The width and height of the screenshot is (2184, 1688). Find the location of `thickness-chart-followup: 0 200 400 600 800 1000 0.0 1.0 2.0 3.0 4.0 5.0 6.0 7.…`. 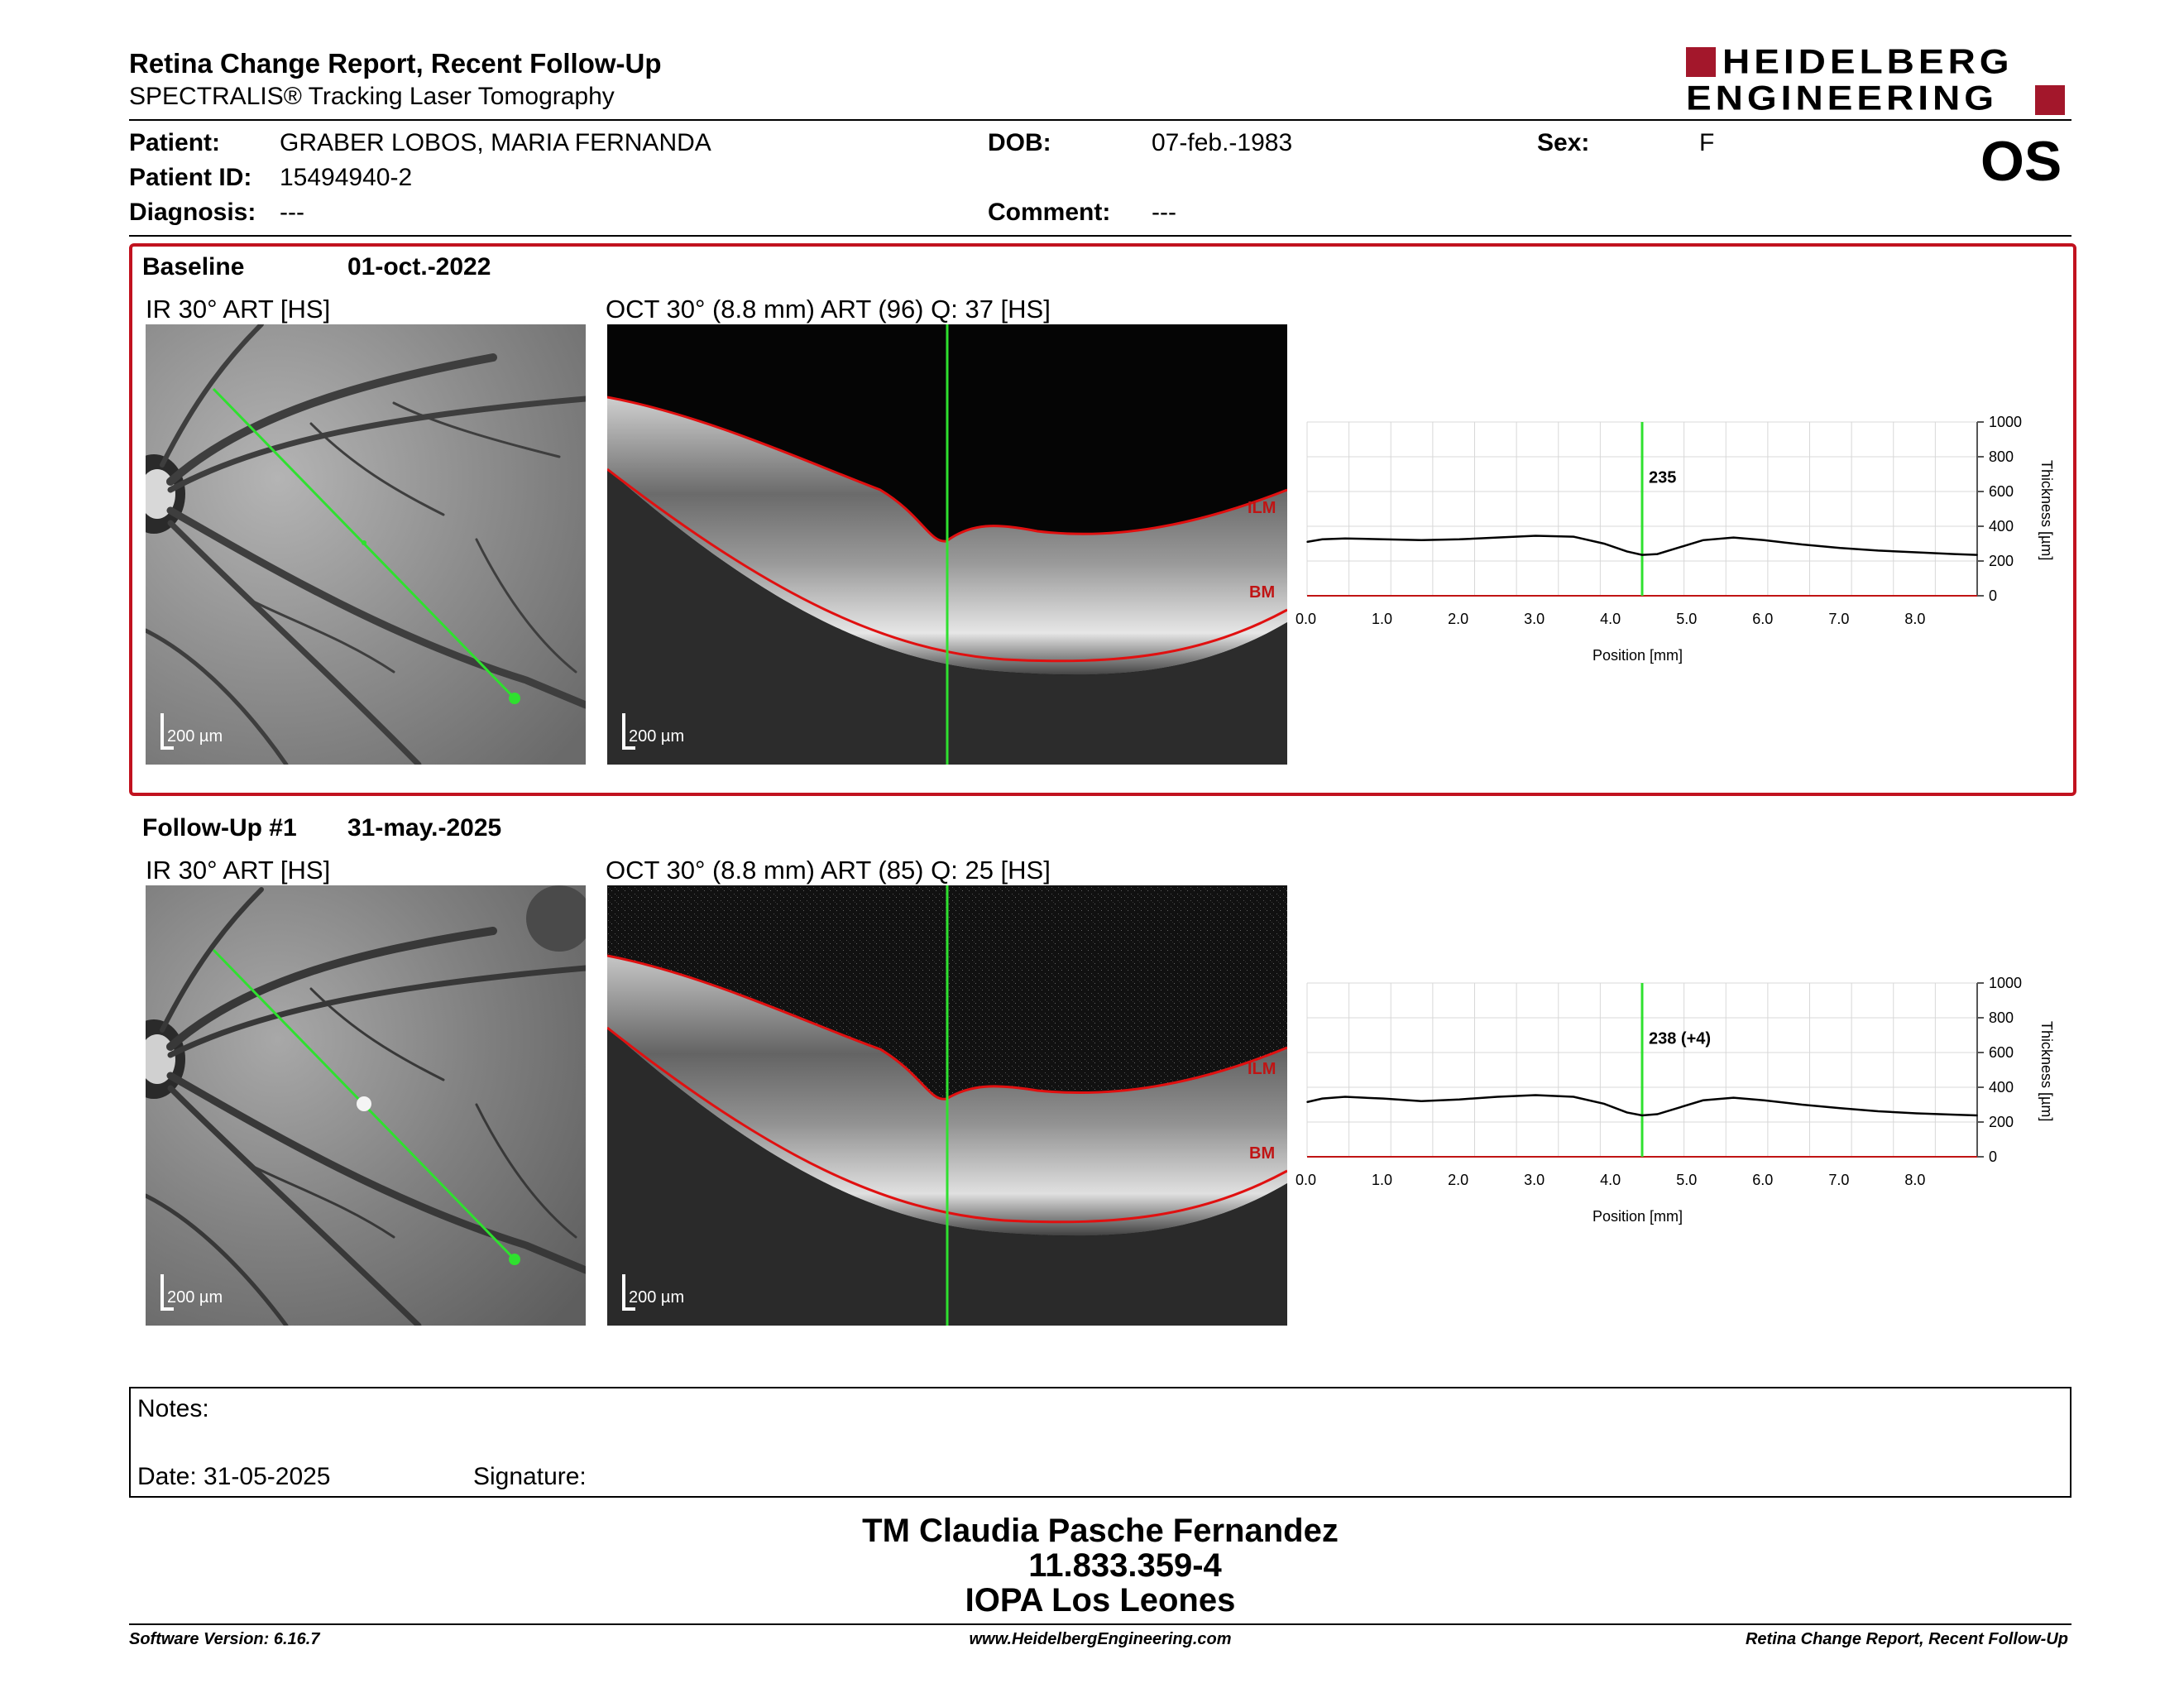

thickness-chart-followup: 0 200 400 600 800 1000 0.0 1.0 2.0 3.0 4.0 5.0 6.0 7.… is located at coordinates (1675, 1100).